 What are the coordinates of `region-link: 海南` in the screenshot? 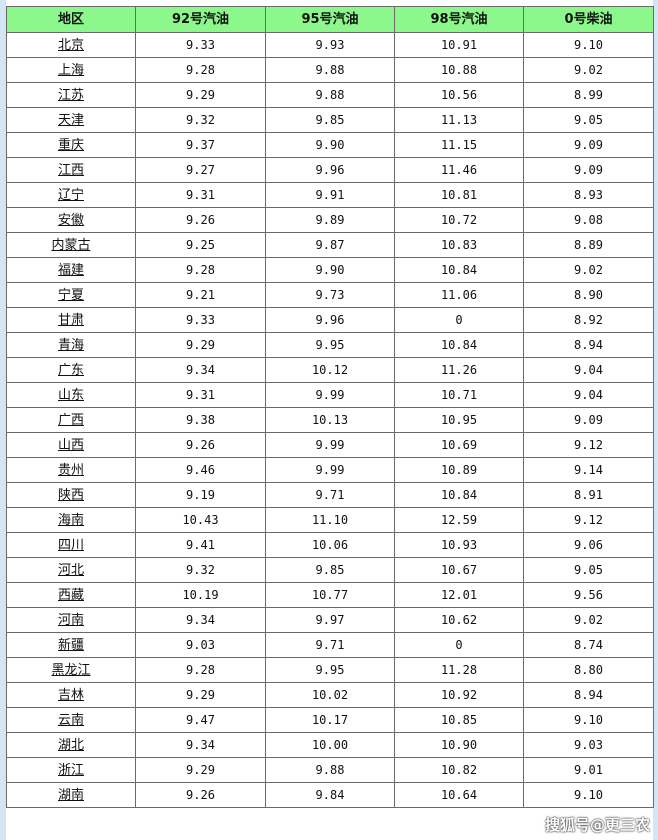 It's located at (70, 520).